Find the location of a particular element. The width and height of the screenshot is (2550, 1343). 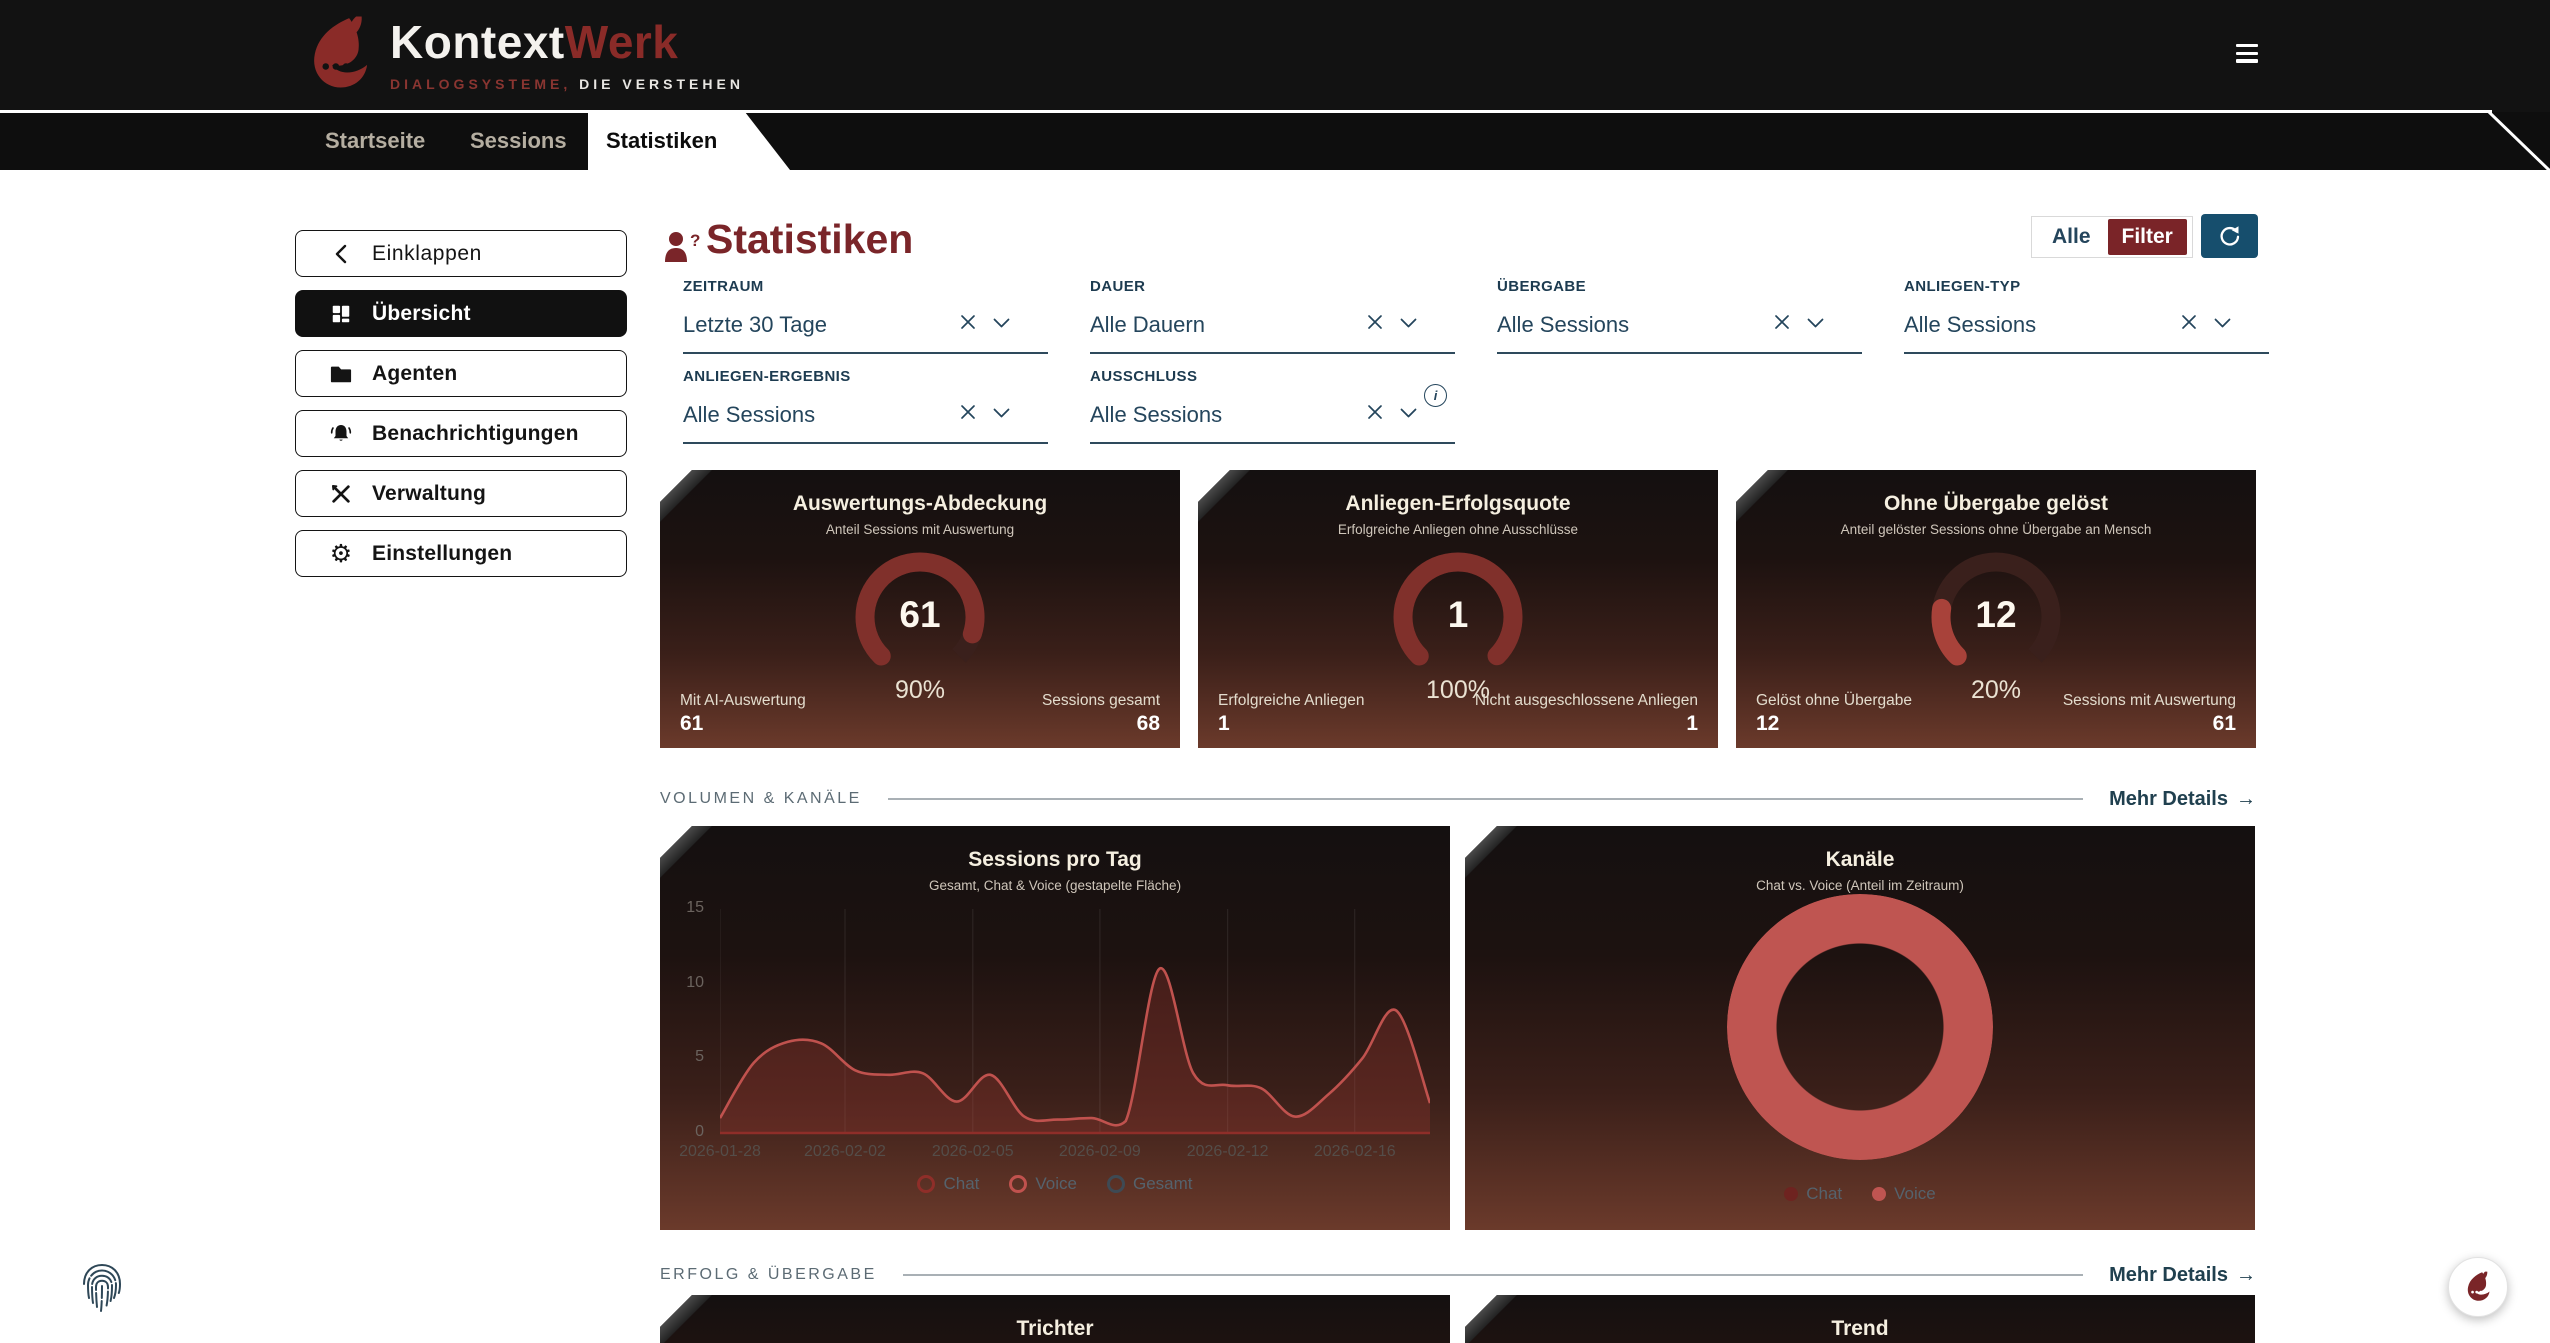

kpi-stat-right: Sessions mit Auswertung 61 is located at coordinates (2149, 713).